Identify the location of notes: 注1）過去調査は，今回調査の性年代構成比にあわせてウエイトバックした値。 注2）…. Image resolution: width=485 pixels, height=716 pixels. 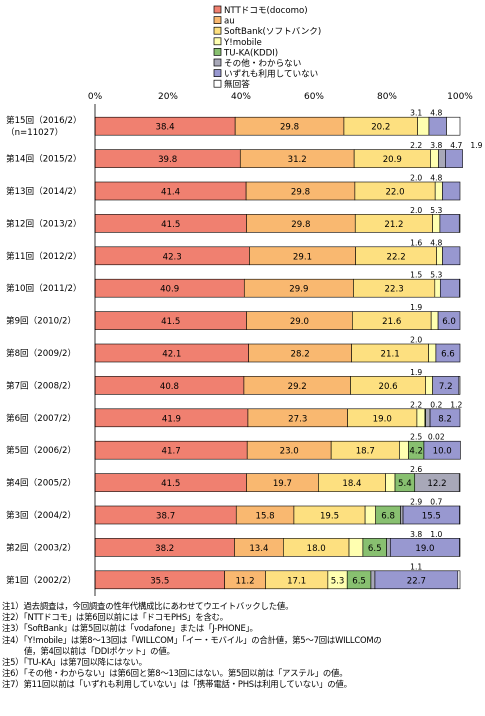
(242, 646).